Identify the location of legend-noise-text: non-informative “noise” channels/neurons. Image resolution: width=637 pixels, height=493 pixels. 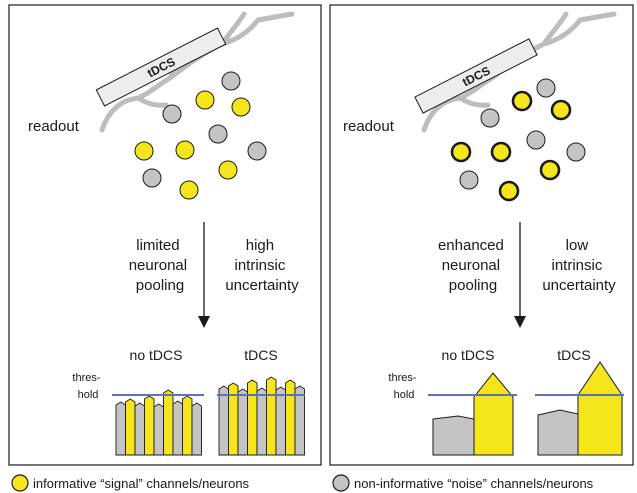
(474, 483).